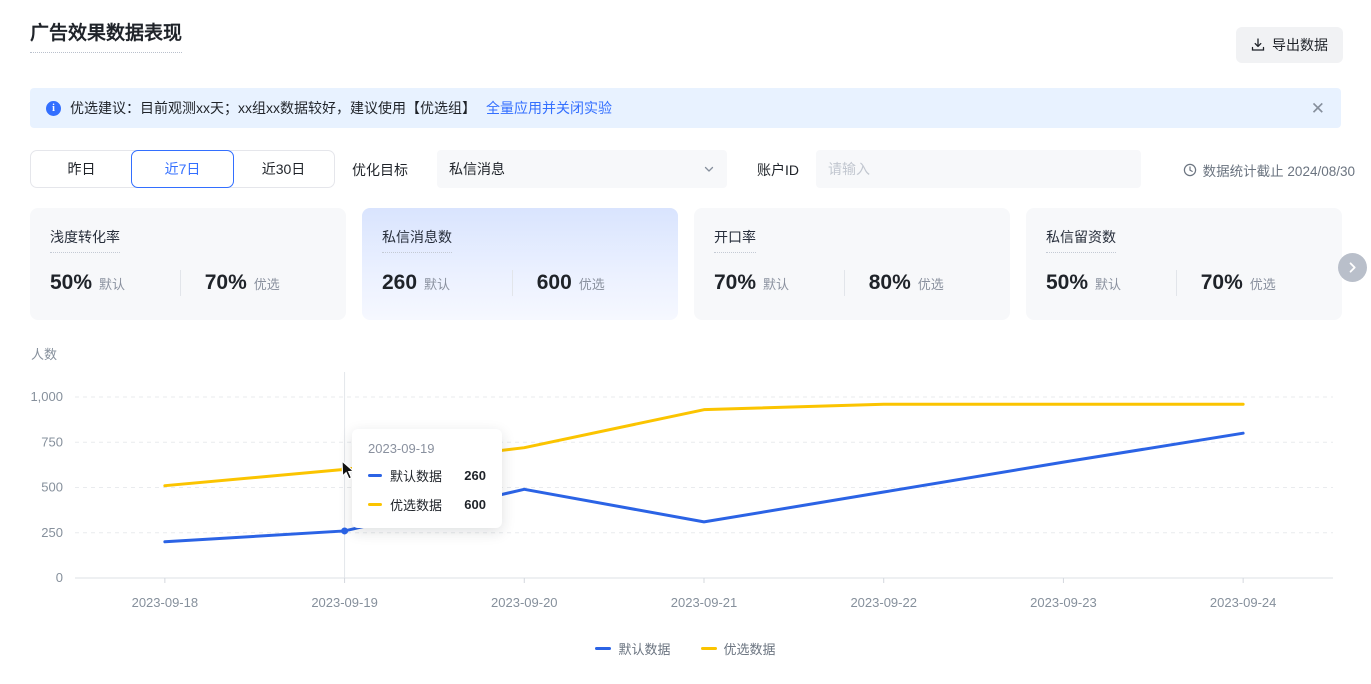  Describe the element at coordinates (46, 396) in the screenshot. I see `y-axis-tick-label: 1,000` at that location.